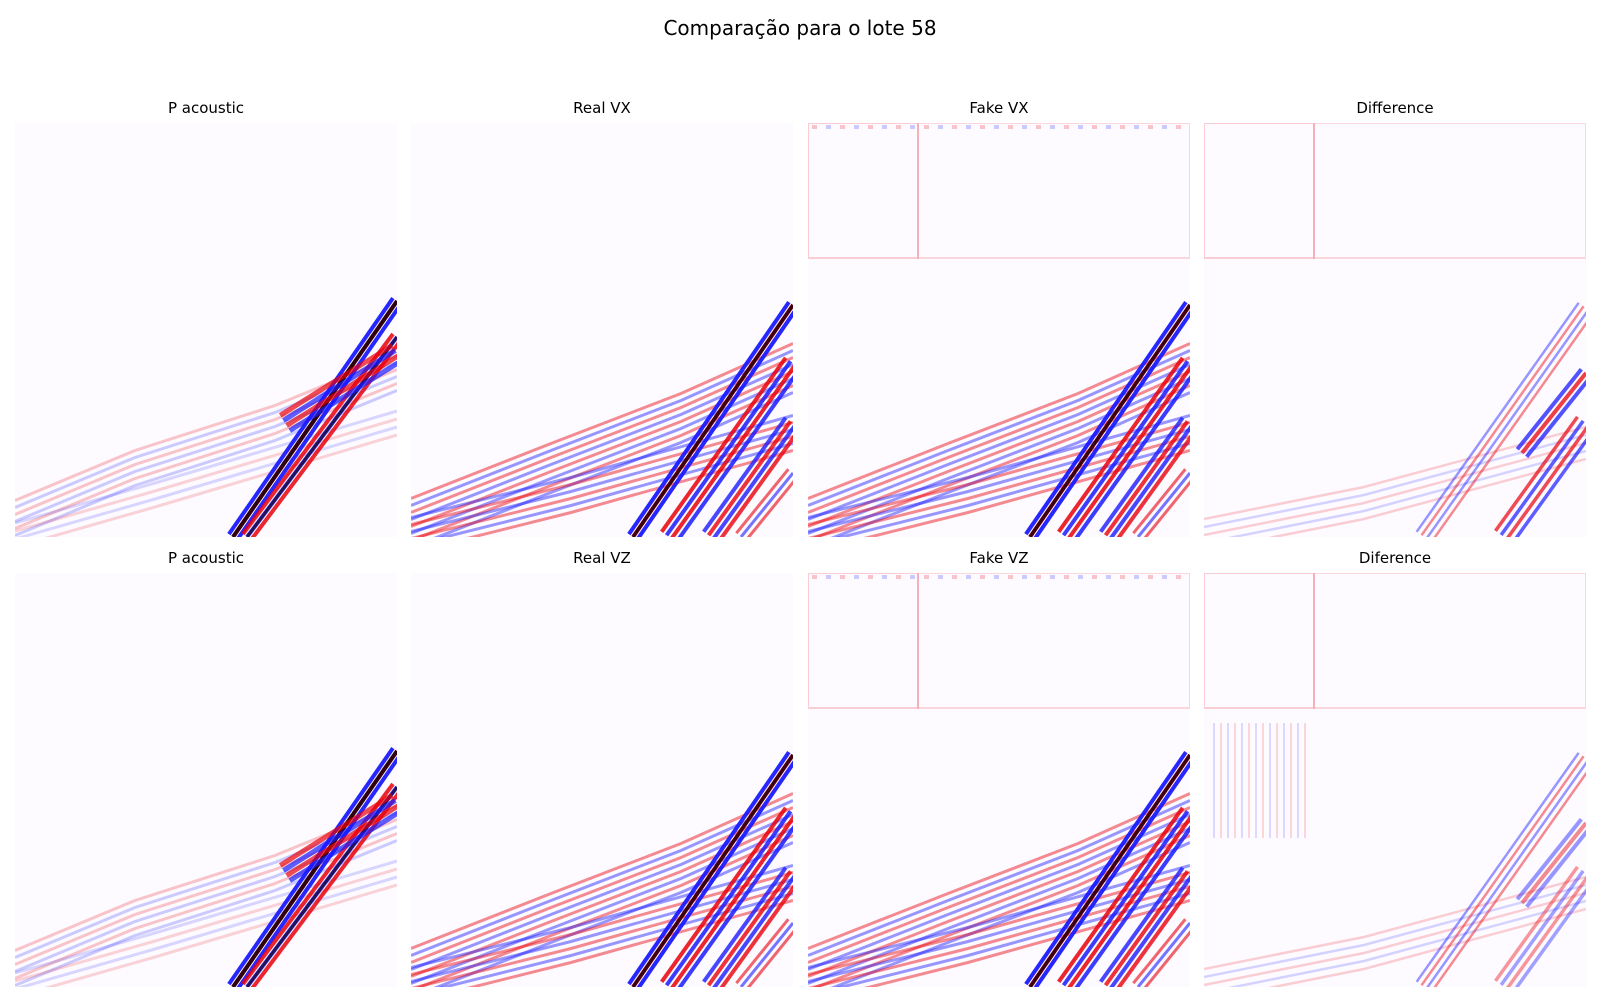 Image resolution: width=1600 pixels, height=1000 pixels. I want to click on heatmap-fake-vz, so click(999, 780).